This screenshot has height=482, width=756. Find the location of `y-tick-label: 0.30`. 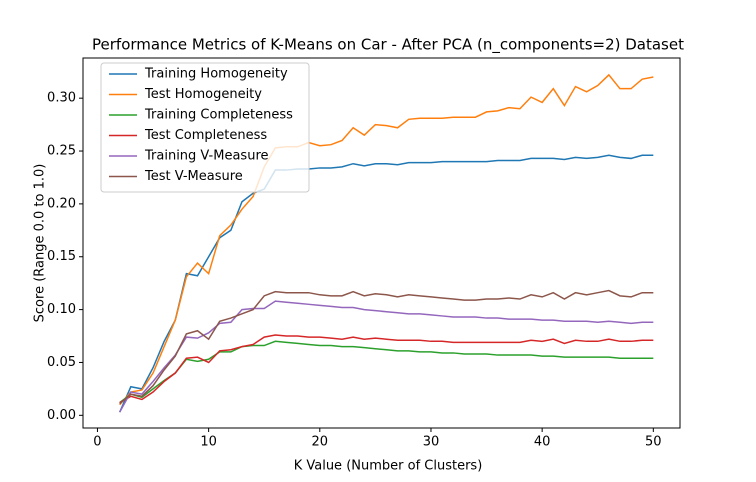

y-tick-label: 0.30 is located at coordinates (61, 98).